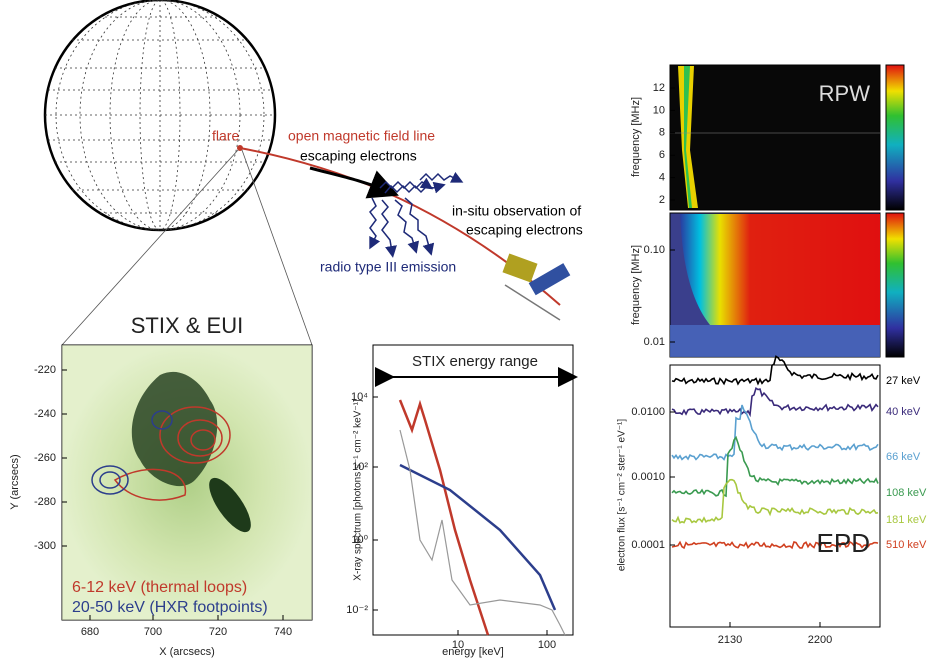  I want to click on y-tick-label: 10, so click(659, 110).